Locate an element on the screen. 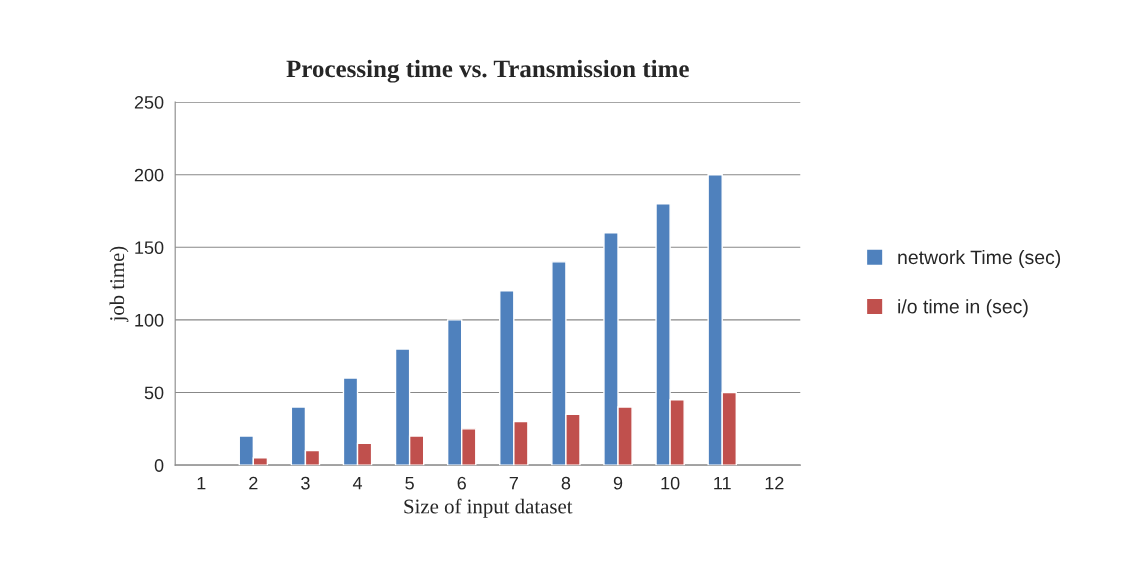 The width and height of the screenshot is (1145, 580). y-tick-label: 100 is located at coordinates (149, 320).